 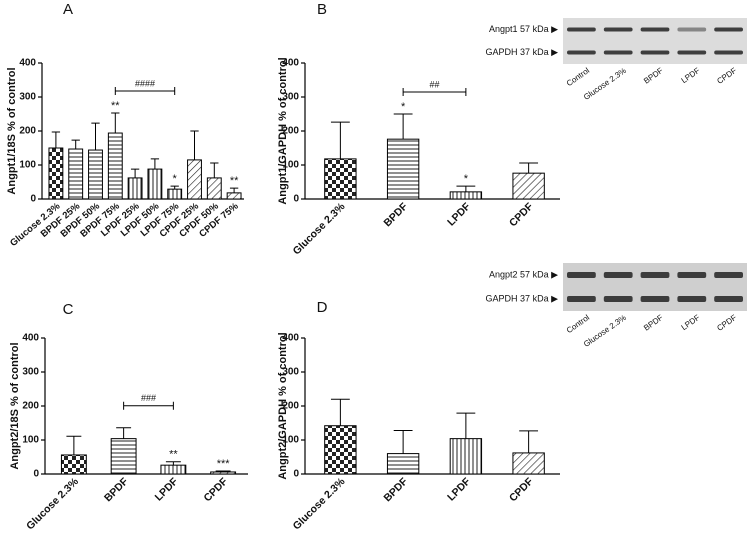 I want to click on y-axis-title: Angpt2/18S % of control, so click(x=15, y=405).